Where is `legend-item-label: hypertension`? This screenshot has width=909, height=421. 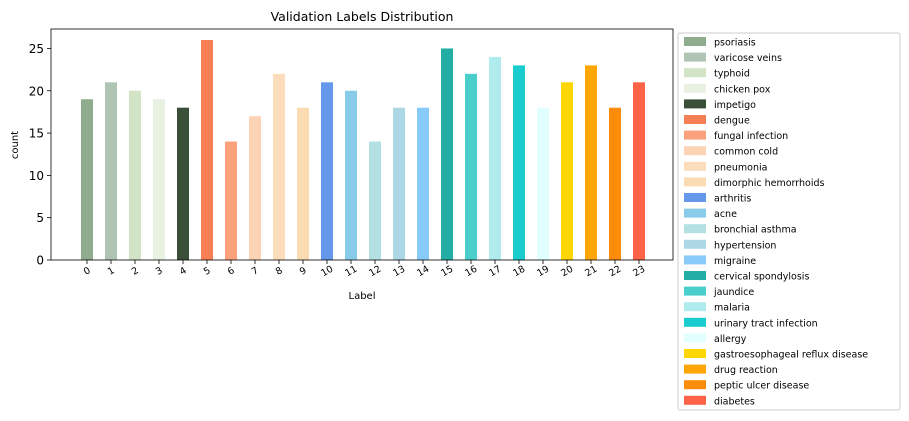
legend-item-label: hypertension is located at coordinates (745, 245).